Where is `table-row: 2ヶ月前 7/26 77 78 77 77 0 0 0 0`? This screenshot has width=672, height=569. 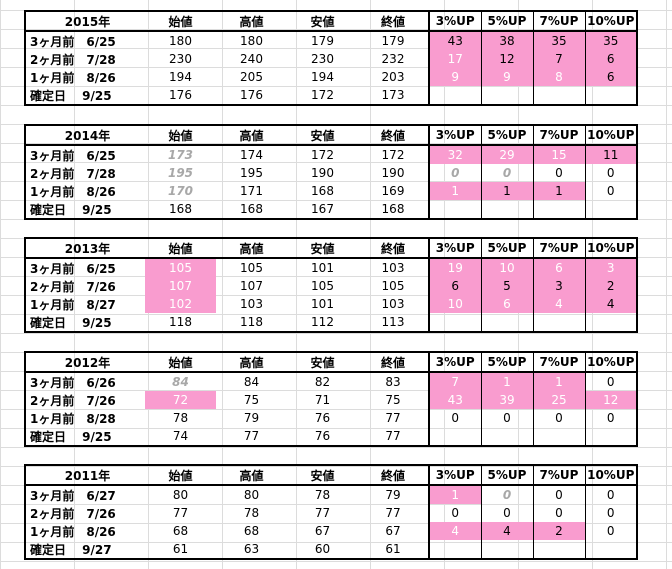
table-row: 2ヶ月前 7/26 77 78 77 77 0 0 0 0 is located at coordinates (331, 513).